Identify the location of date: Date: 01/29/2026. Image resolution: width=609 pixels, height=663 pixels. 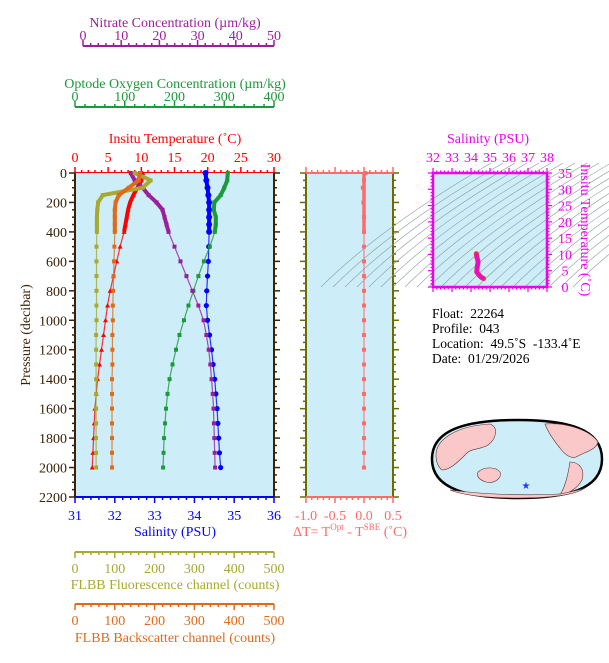
(481, 358).